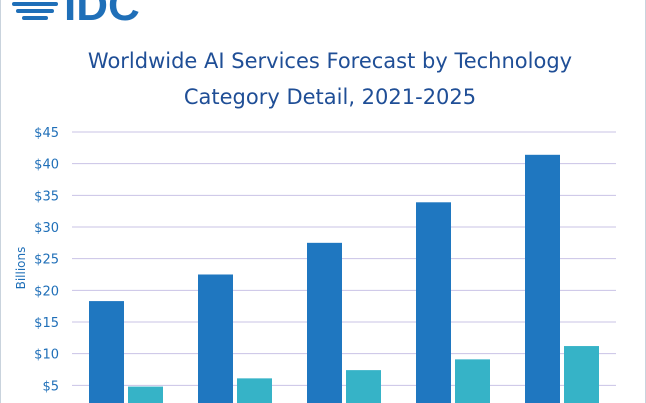 Image resolution: width=646 pixels, height=403 pixels. I want to click on y-tick-label: $30, so click(46, 228).